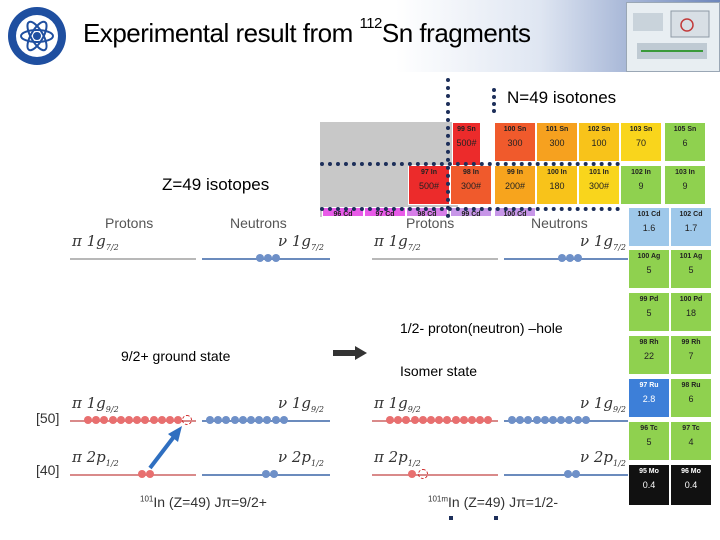 The width and height of the screenshot is (720, 540). Describe the element at coordinates (397, 458) in the screenshot. I see `orbital-pi-p12-right: π 2p1/2` at that location.